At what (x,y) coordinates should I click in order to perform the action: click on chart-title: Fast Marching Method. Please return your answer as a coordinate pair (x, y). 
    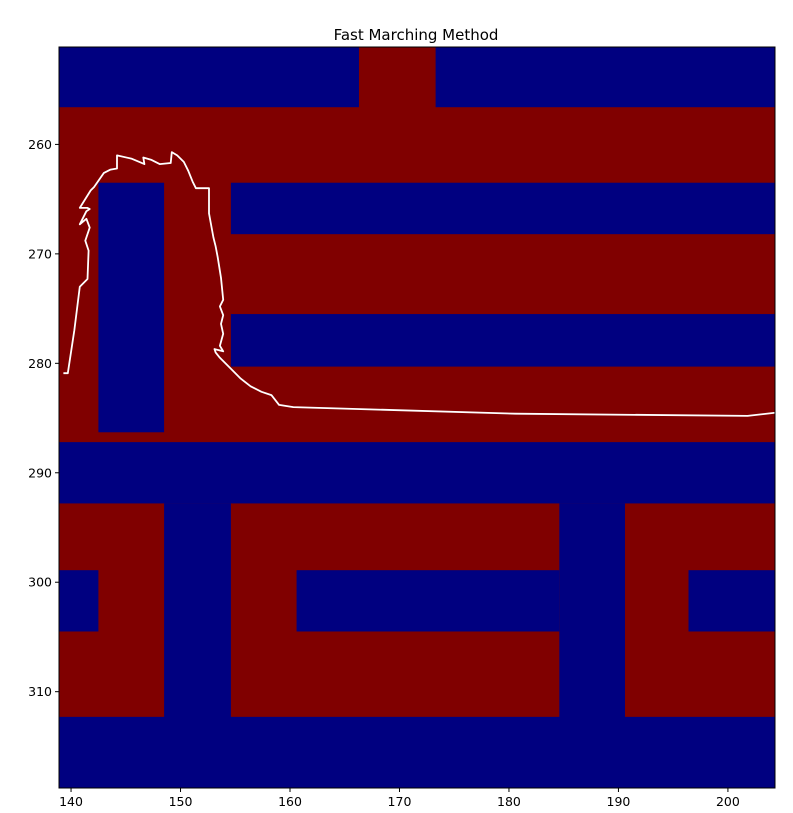
    Looking at the image, I should click on (416, 35).